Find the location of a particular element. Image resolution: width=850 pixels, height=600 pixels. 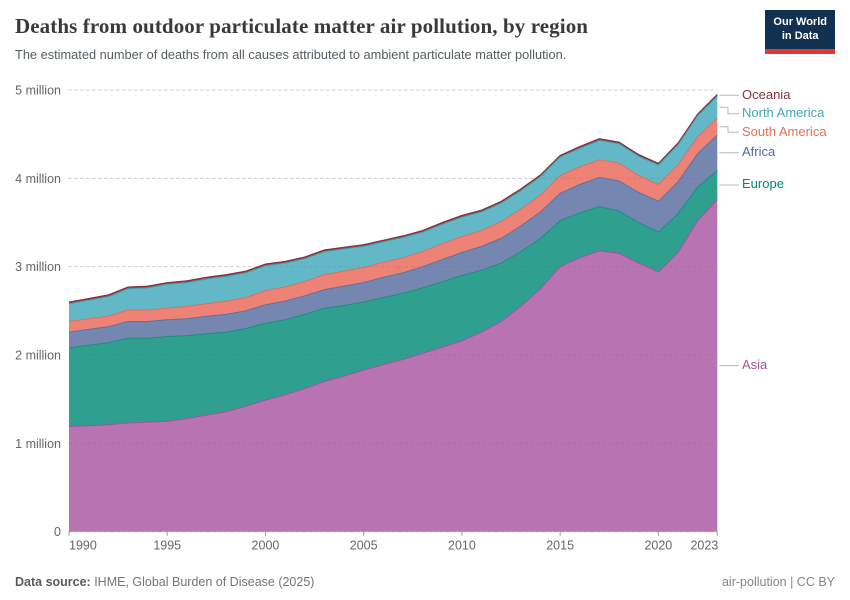

x-tick-label: 2010 is located at coordinates (462, 546).